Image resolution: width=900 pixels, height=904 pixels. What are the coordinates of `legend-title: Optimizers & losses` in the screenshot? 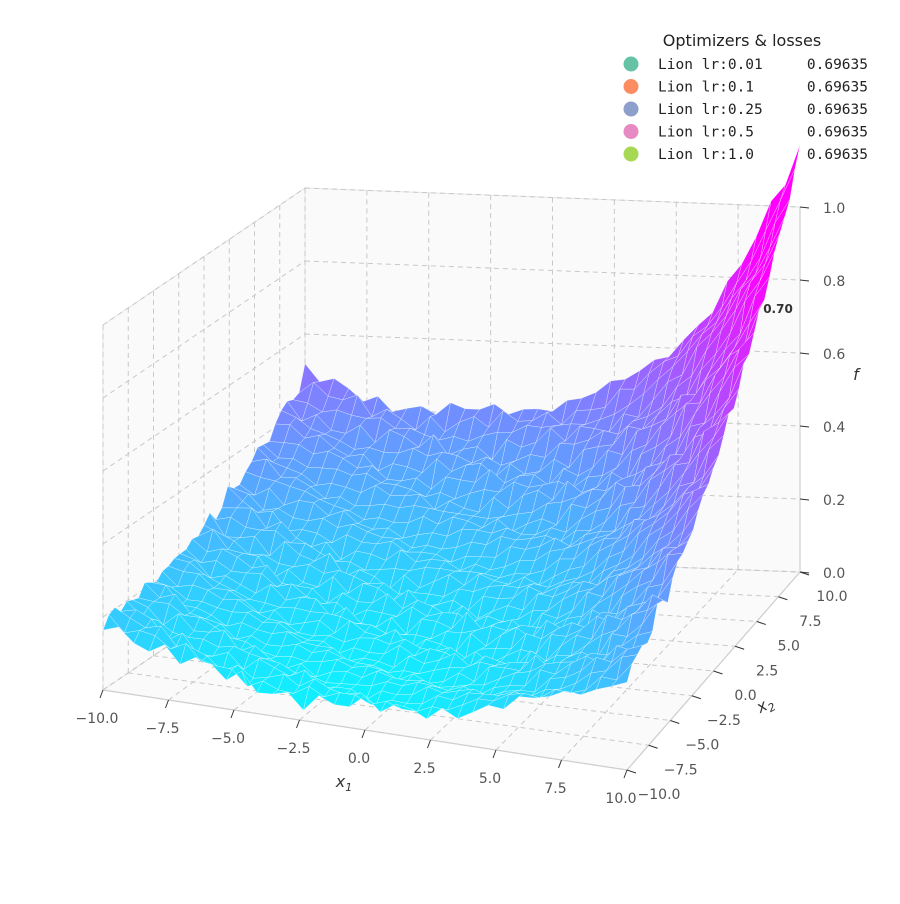 It's located at (742, 40).